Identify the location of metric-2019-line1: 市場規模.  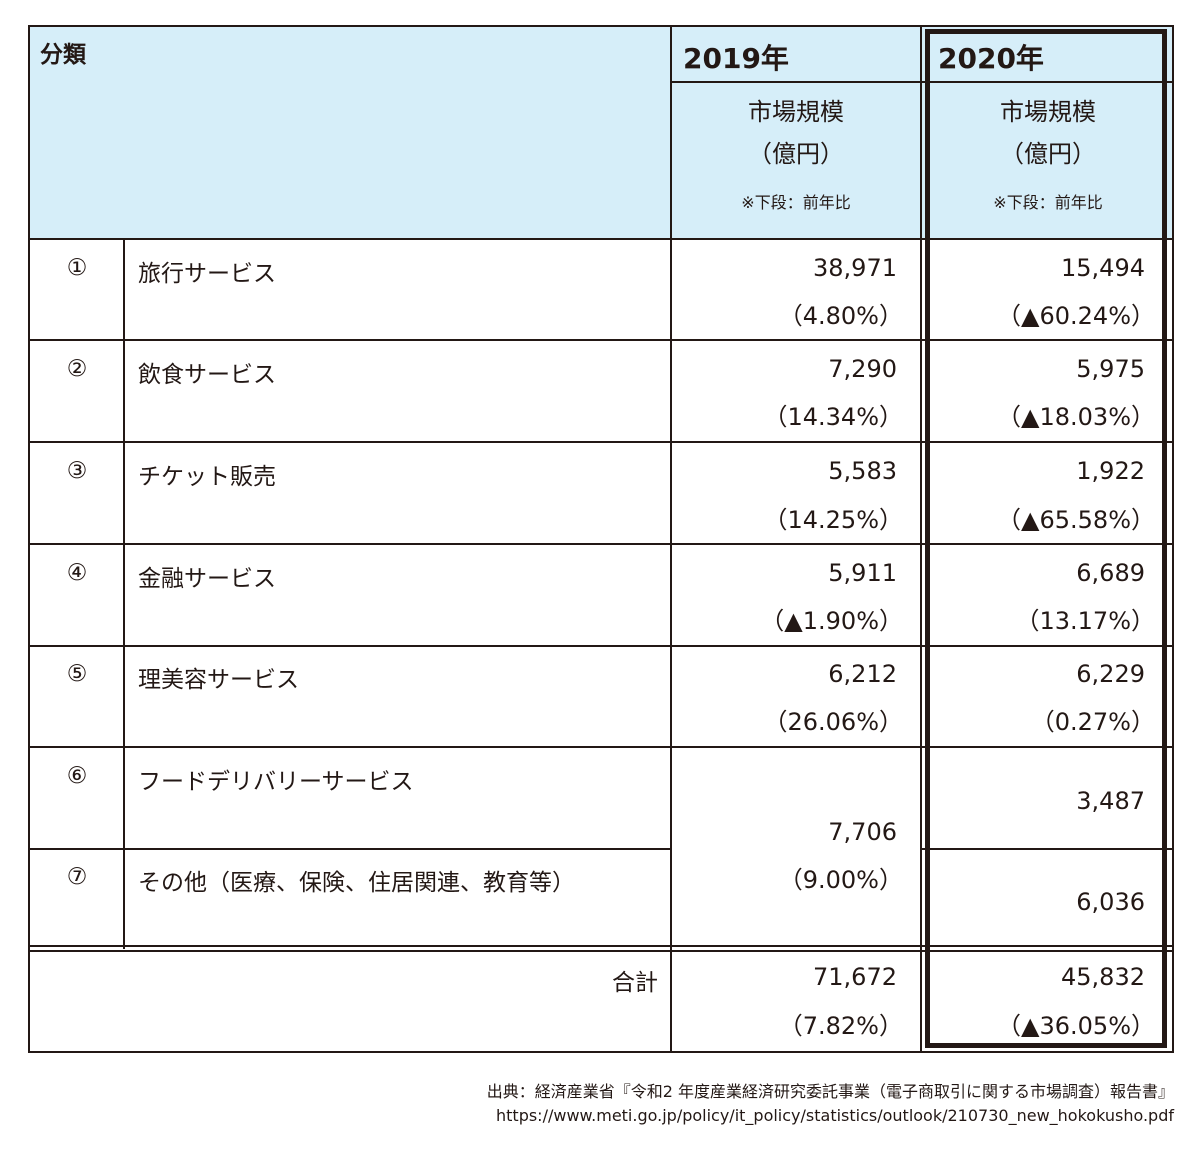
(796, 112).